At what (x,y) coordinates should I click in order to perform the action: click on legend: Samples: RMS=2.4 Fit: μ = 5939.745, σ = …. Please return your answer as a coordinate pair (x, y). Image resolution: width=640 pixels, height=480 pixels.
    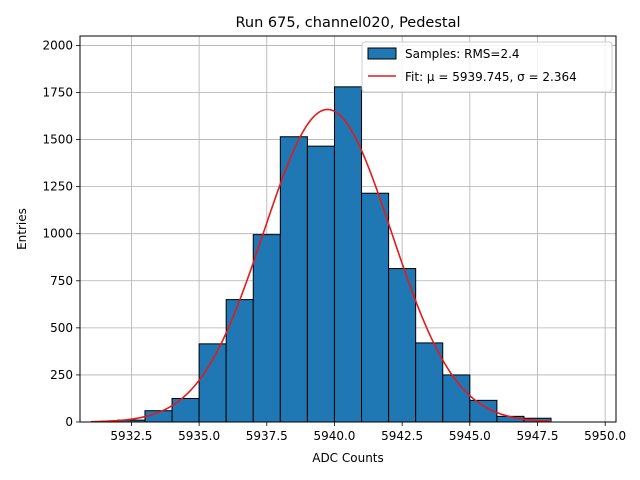
    Looking at the image, I should click on (487, 67).